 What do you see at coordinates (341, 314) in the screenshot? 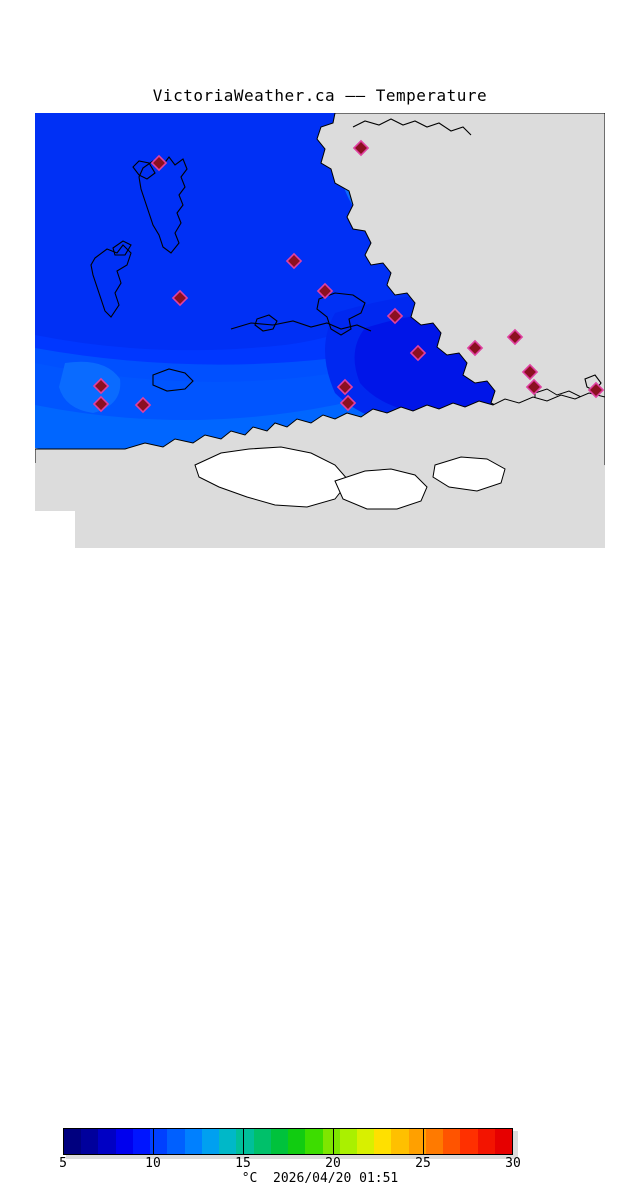
I see `island-outline-midcentral` at bounding box center [341, 314].